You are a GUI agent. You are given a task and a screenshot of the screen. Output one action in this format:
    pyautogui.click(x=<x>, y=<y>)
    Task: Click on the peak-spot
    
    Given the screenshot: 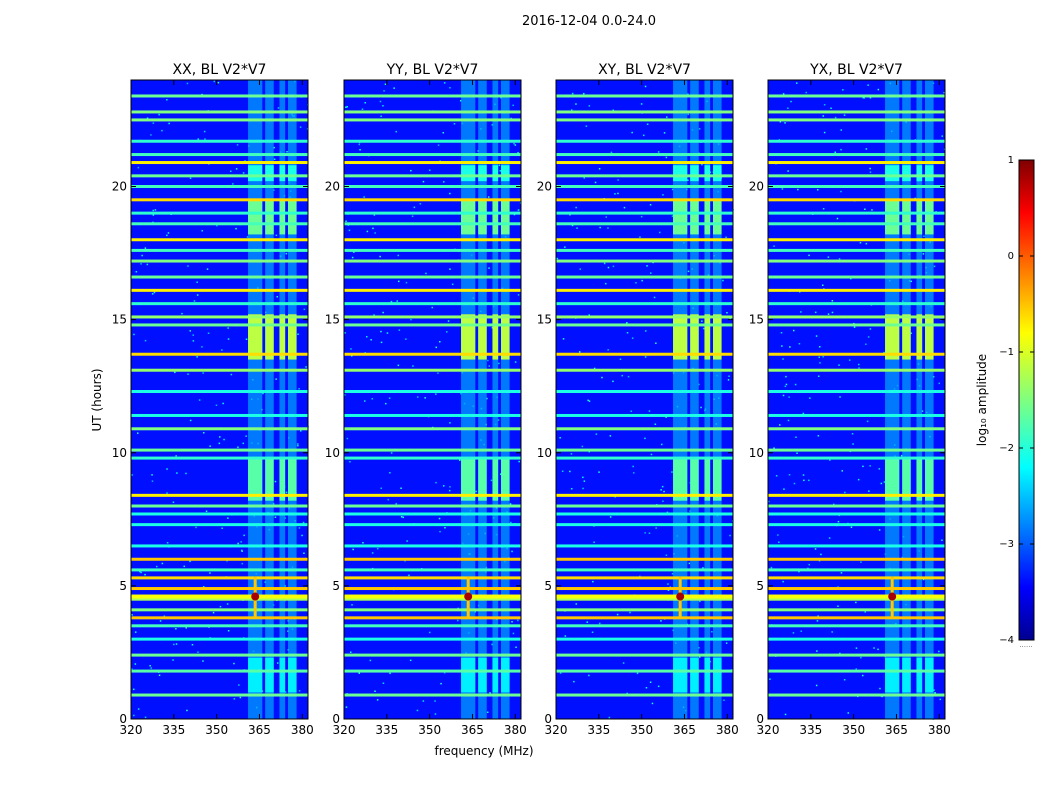 What is the action you would take?
    pyautogui.click(x=468, y=596)
    